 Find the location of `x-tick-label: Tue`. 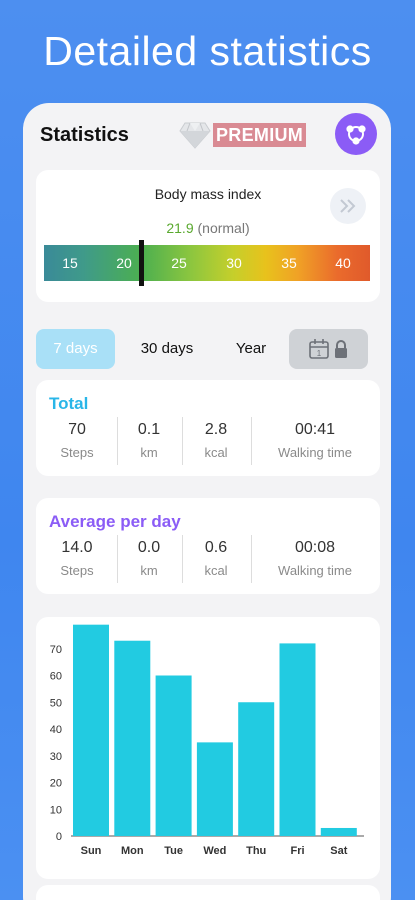

x-tick-label: Tue is located at coordinates (173, 851).